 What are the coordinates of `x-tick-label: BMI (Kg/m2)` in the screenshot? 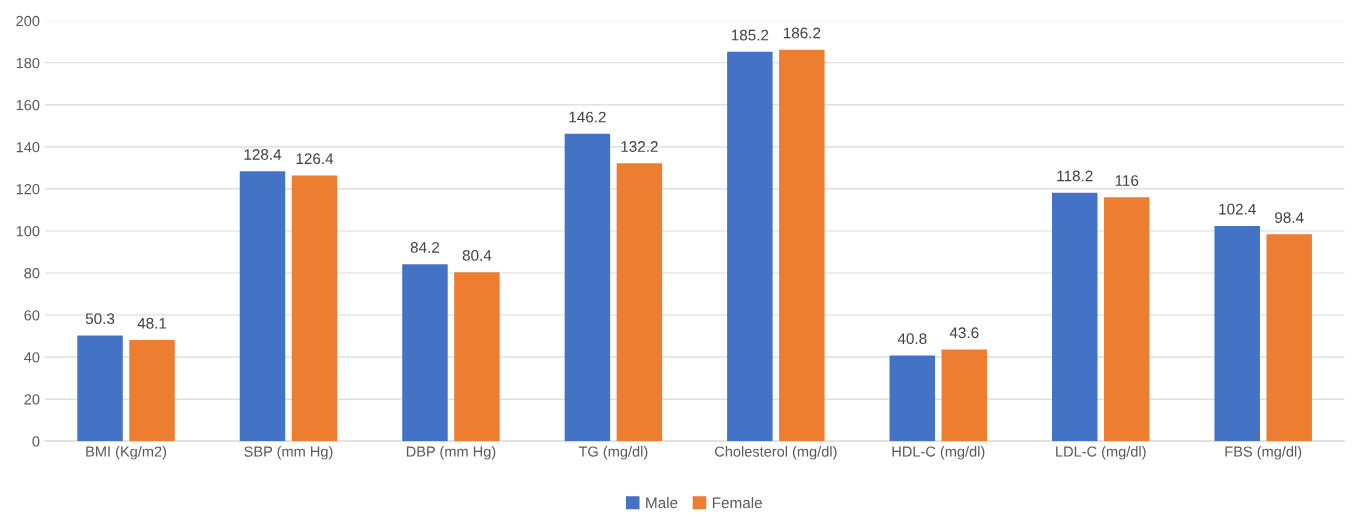 It's located at (126, 453).